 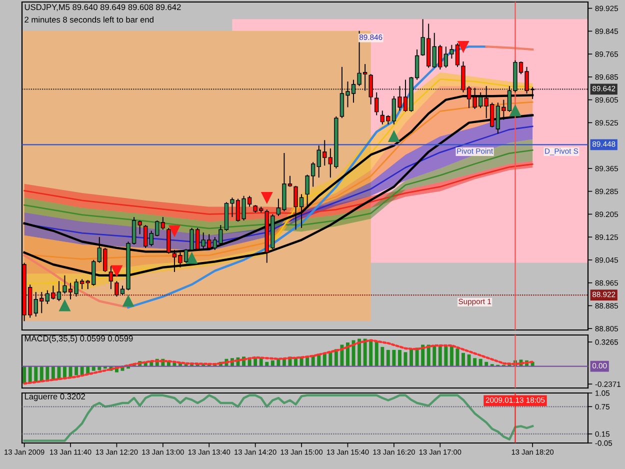 I want to click on chart-title: Laguerre 0.3202, so click(x=55, y=398).